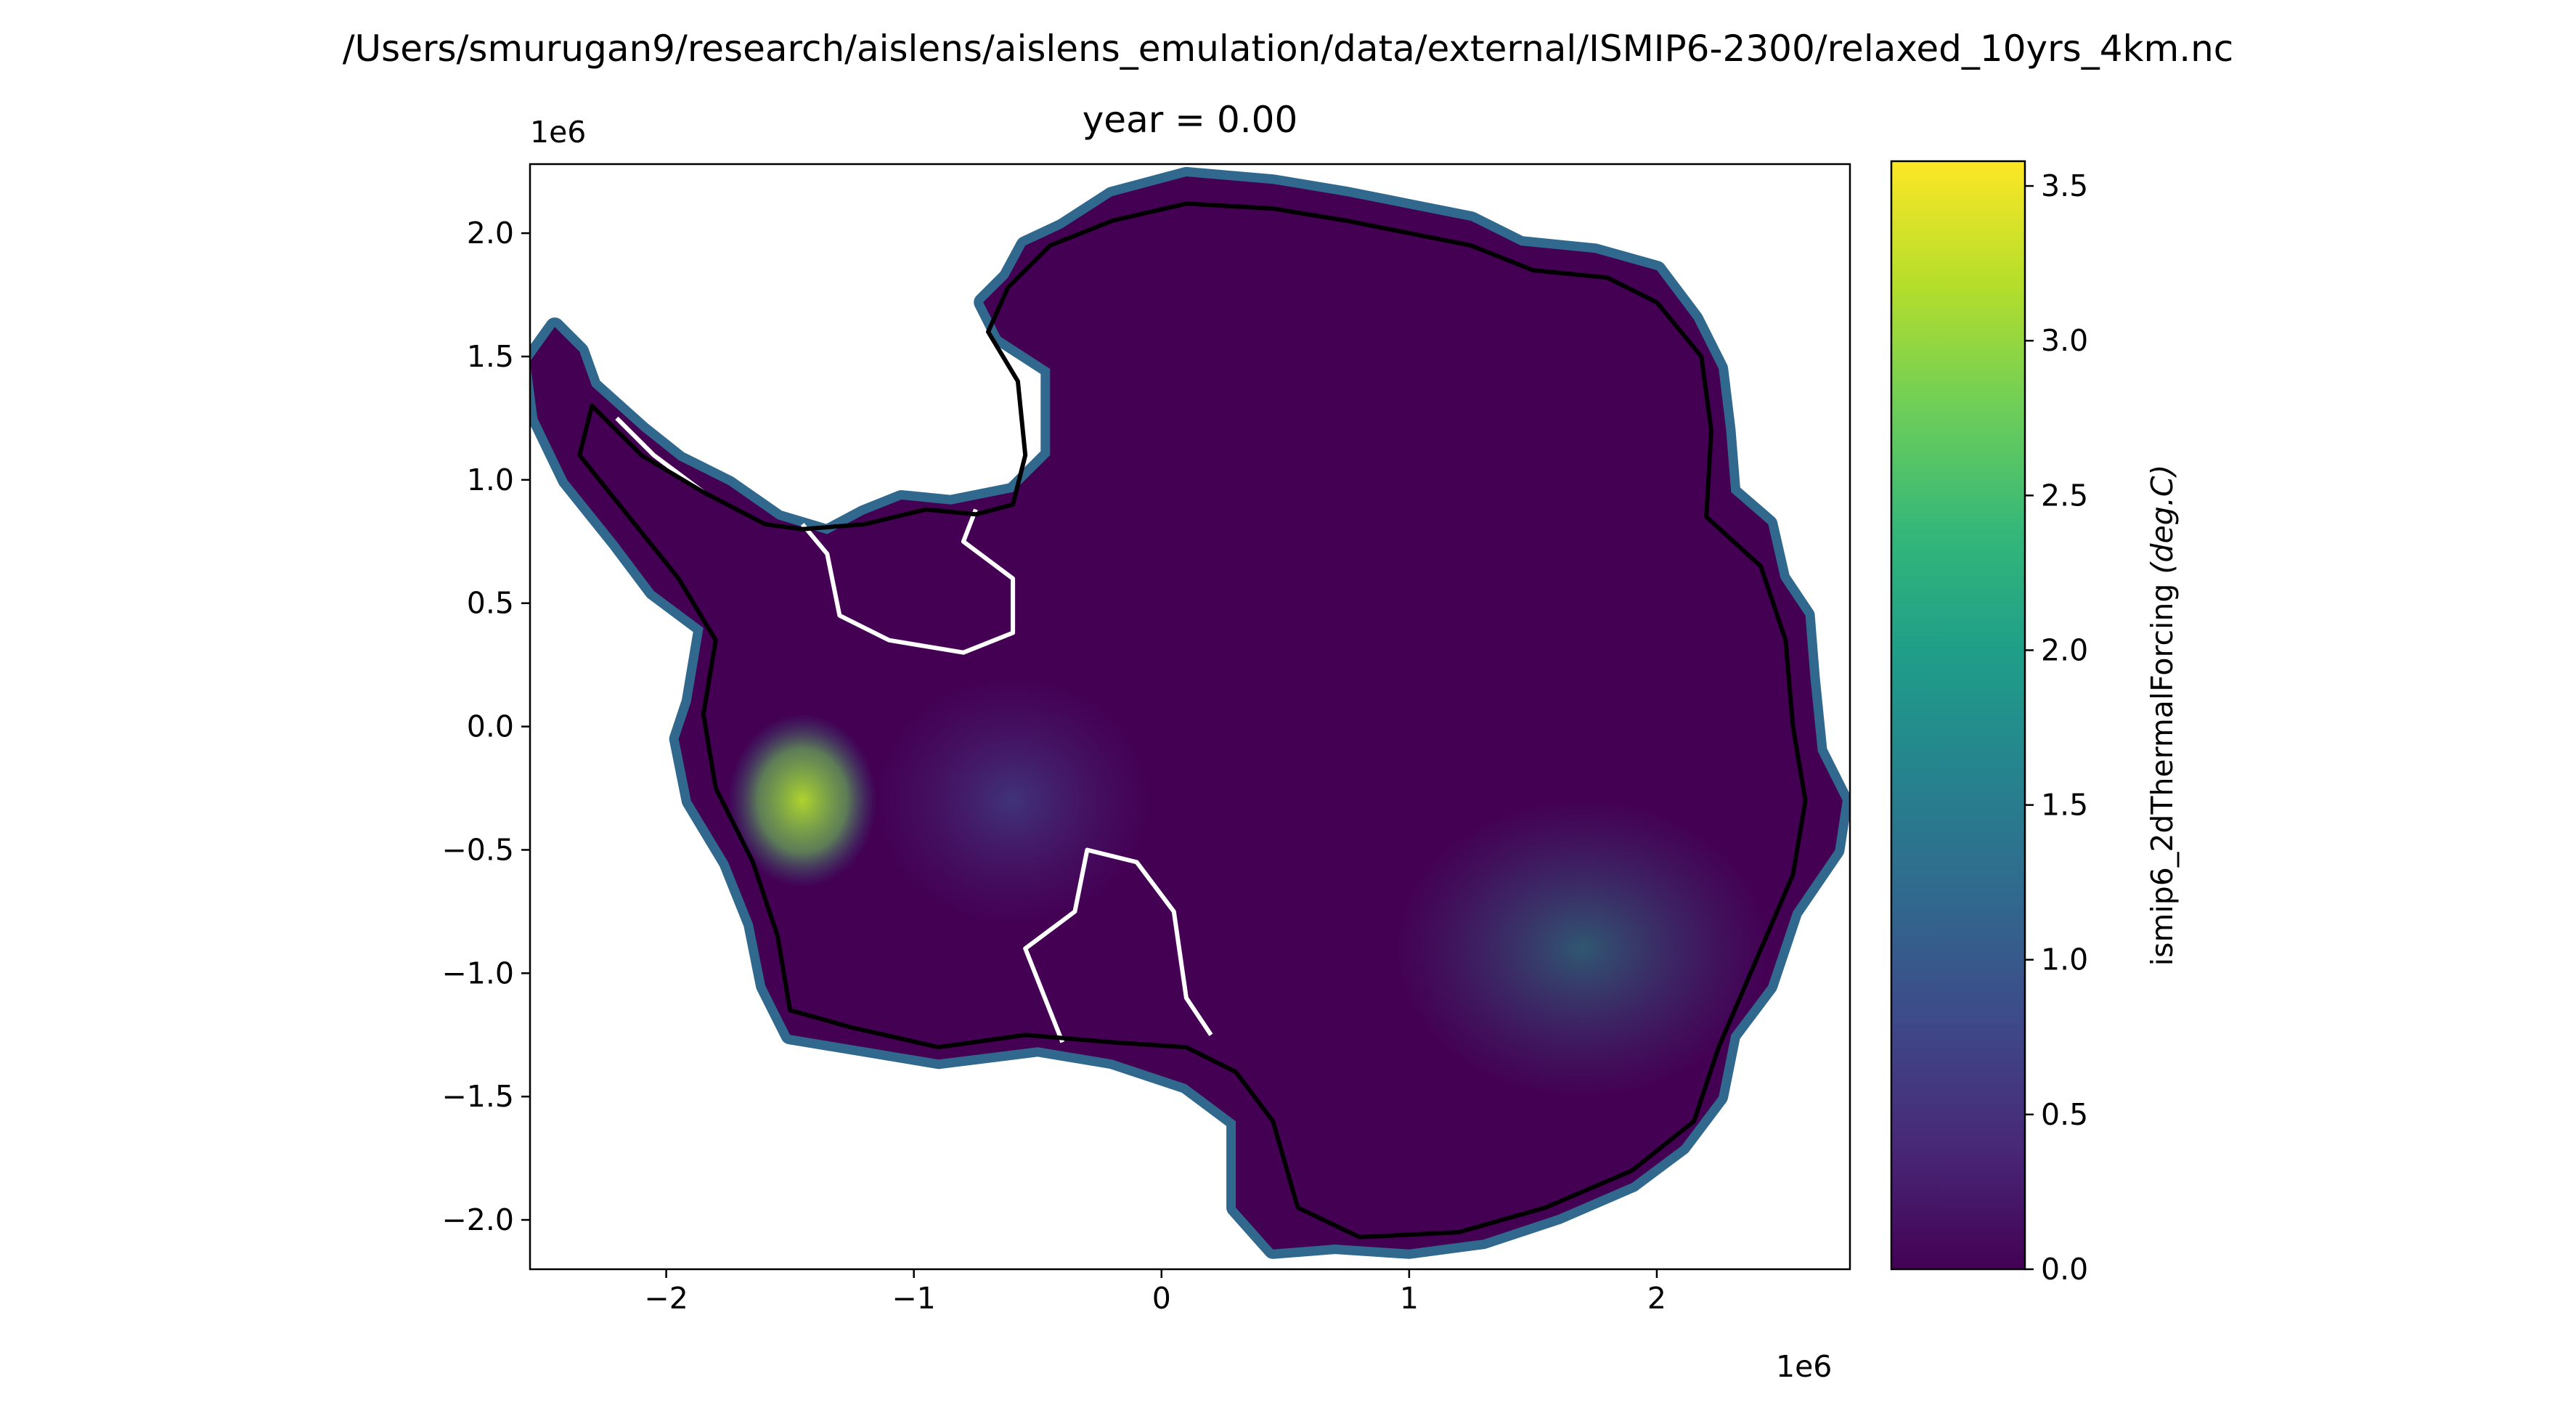  I want to click on interior-forcing-patch, so click(1012, 801).